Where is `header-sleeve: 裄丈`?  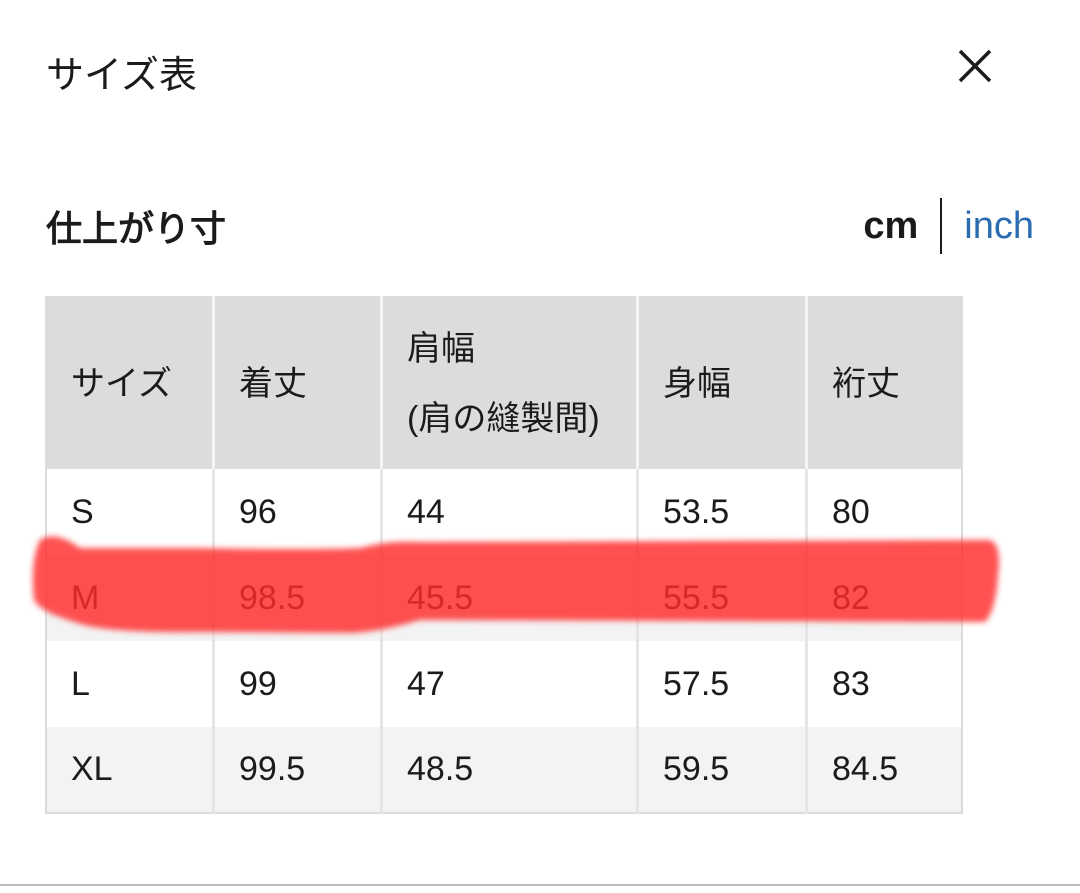
header-sleeve: 裄丈 is located at coordinates (883, 383).